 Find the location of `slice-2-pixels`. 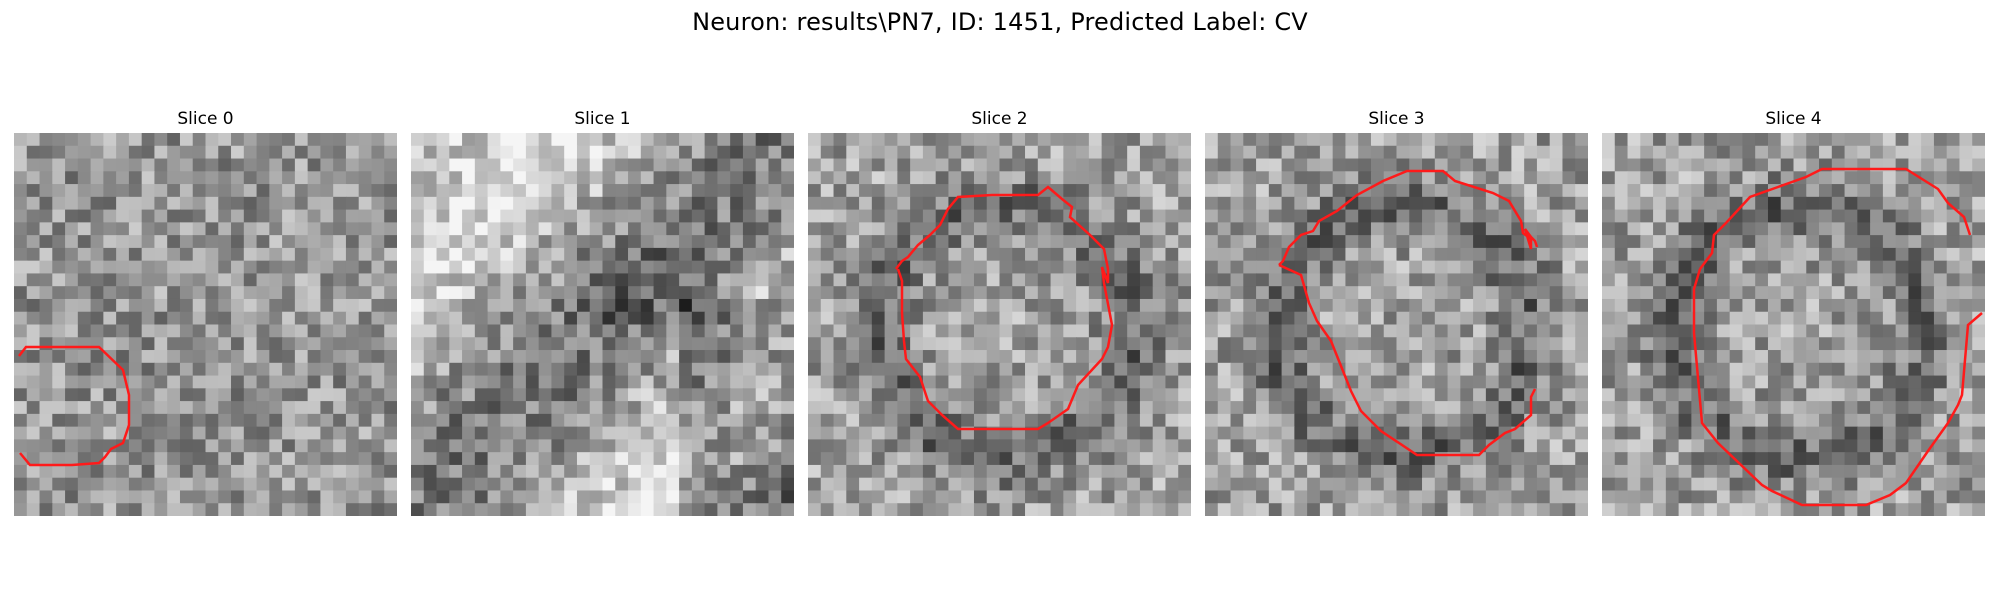

slice-2-pixels is located at coordinates (999, 324).